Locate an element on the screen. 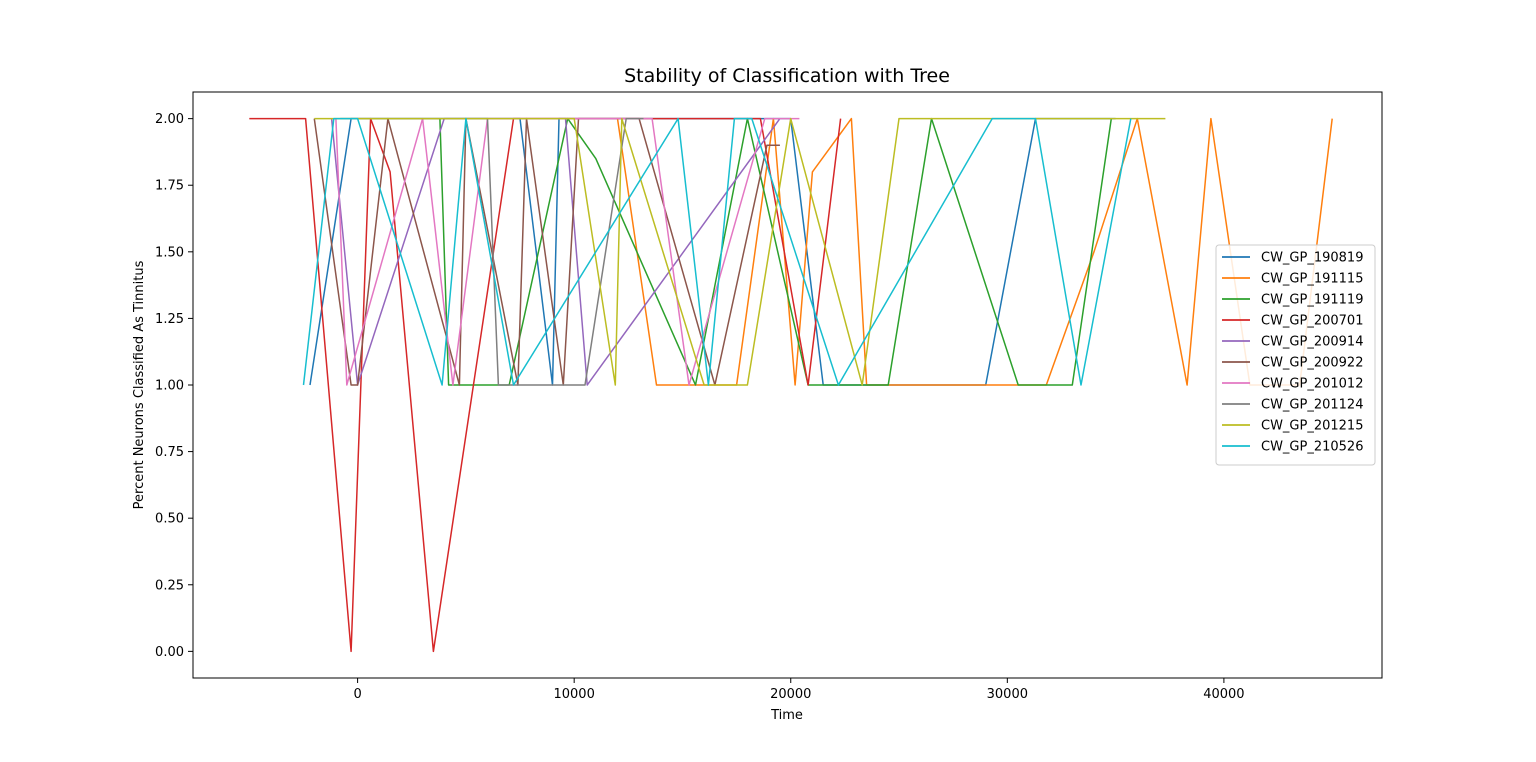 This screenshot has height=762, width=1536. y-tick-label: 2.00 is located at coordinates (169, 119).